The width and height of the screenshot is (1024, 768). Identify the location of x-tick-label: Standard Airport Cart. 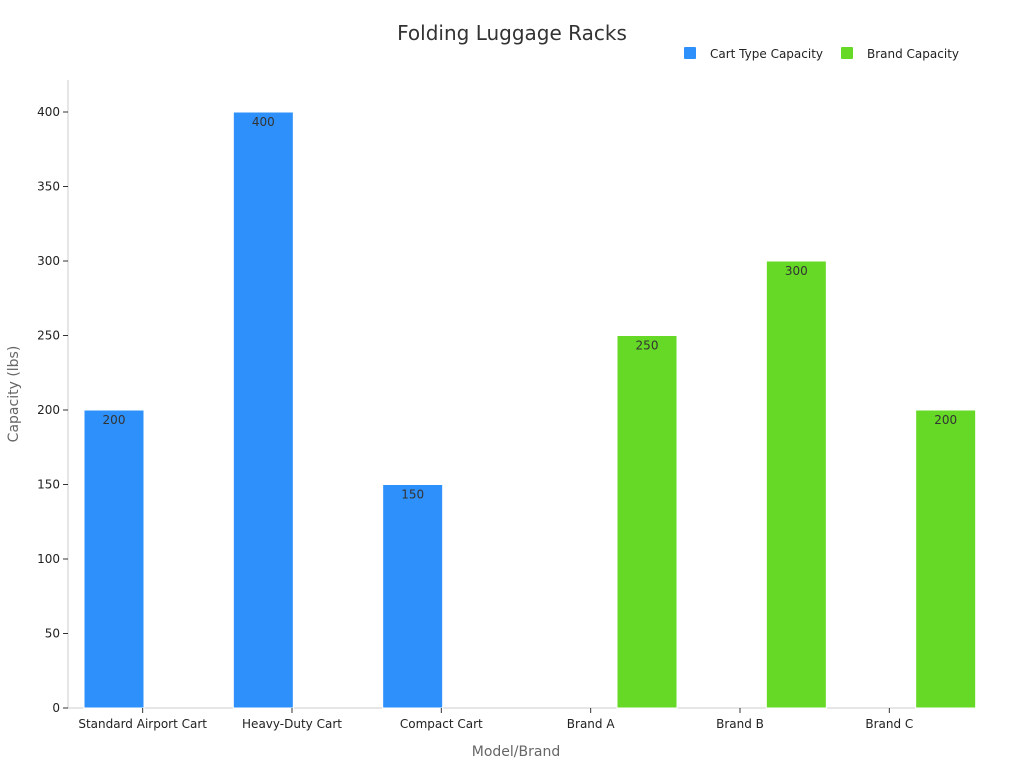
(142, 724).